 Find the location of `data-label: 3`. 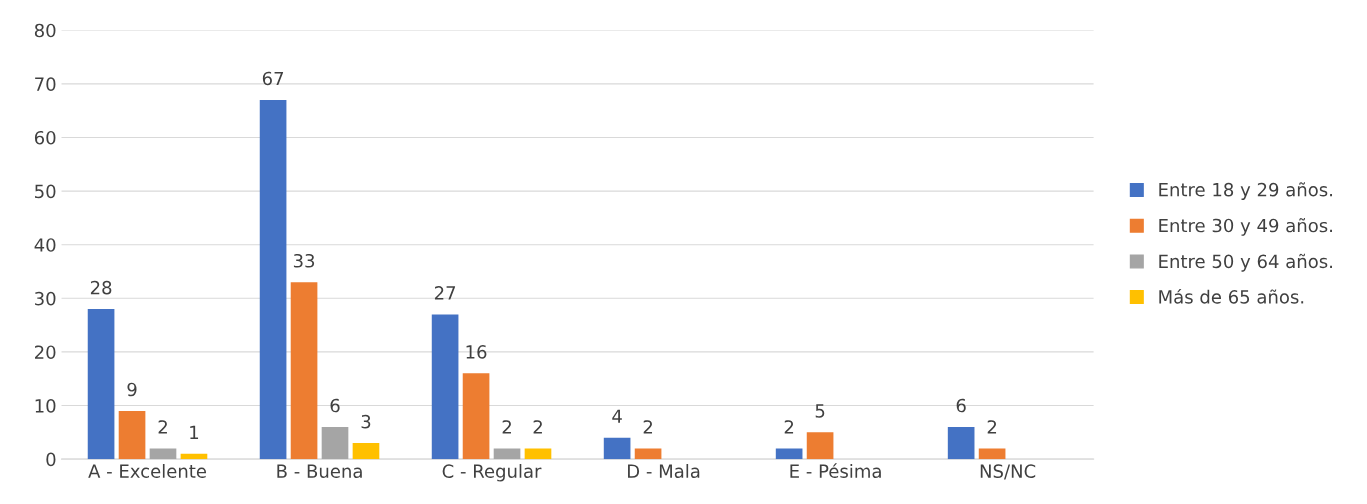

data-label: 3 is located at coordinates (366, 421).